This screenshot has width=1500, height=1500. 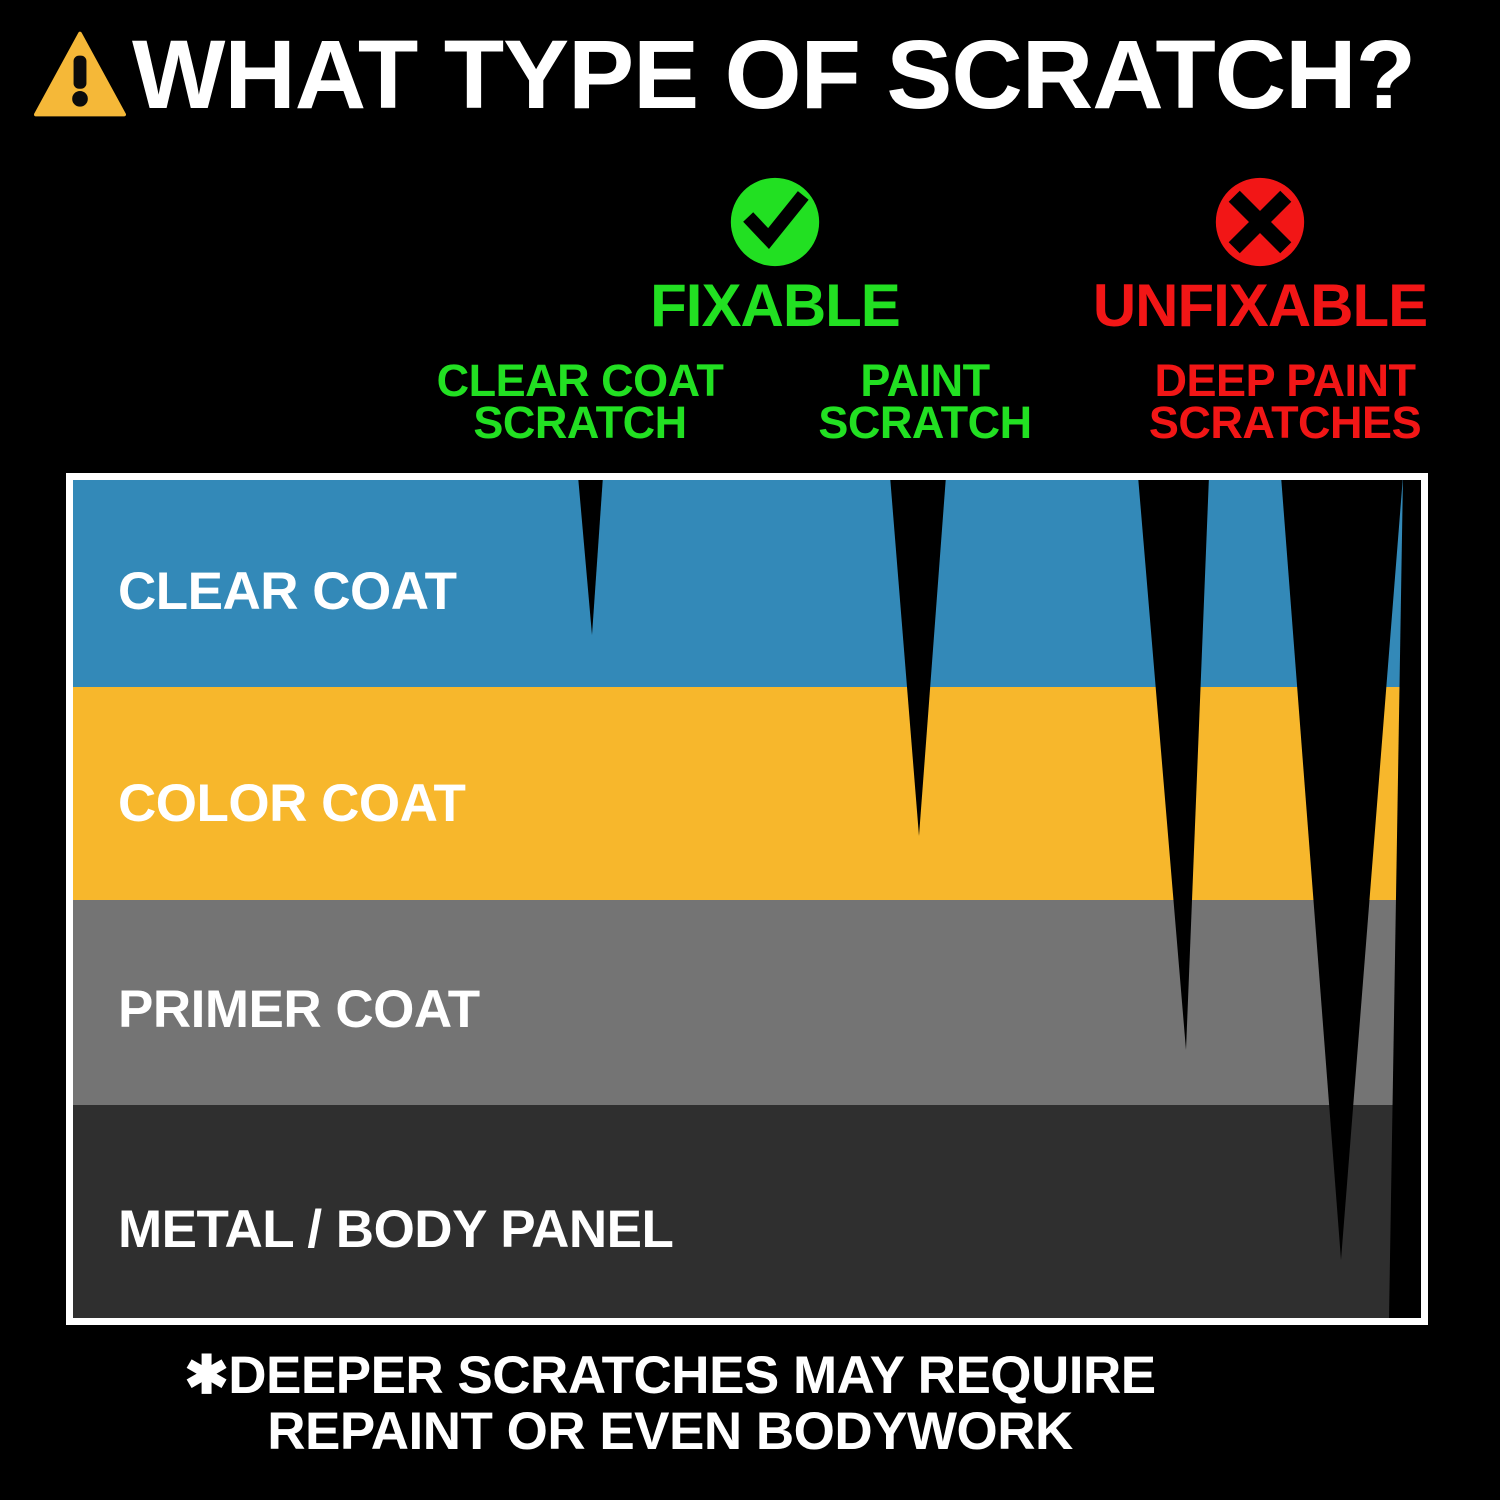 I want to click on scratch-paint, so click(x=918, y=658).